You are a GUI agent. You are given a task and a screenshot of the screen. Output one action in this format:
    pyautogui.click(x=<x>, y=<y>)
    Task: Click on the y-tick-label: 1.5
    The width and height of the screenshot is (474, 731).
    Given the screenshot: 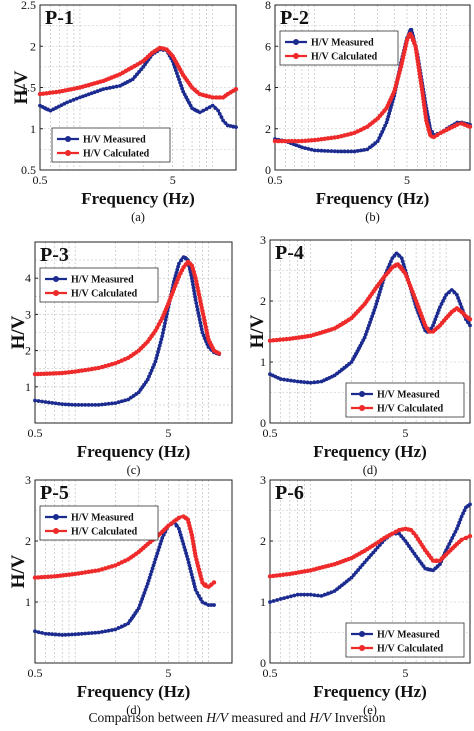 What is the action you would take?
    pyautogui.click(x=28, y=88)
    